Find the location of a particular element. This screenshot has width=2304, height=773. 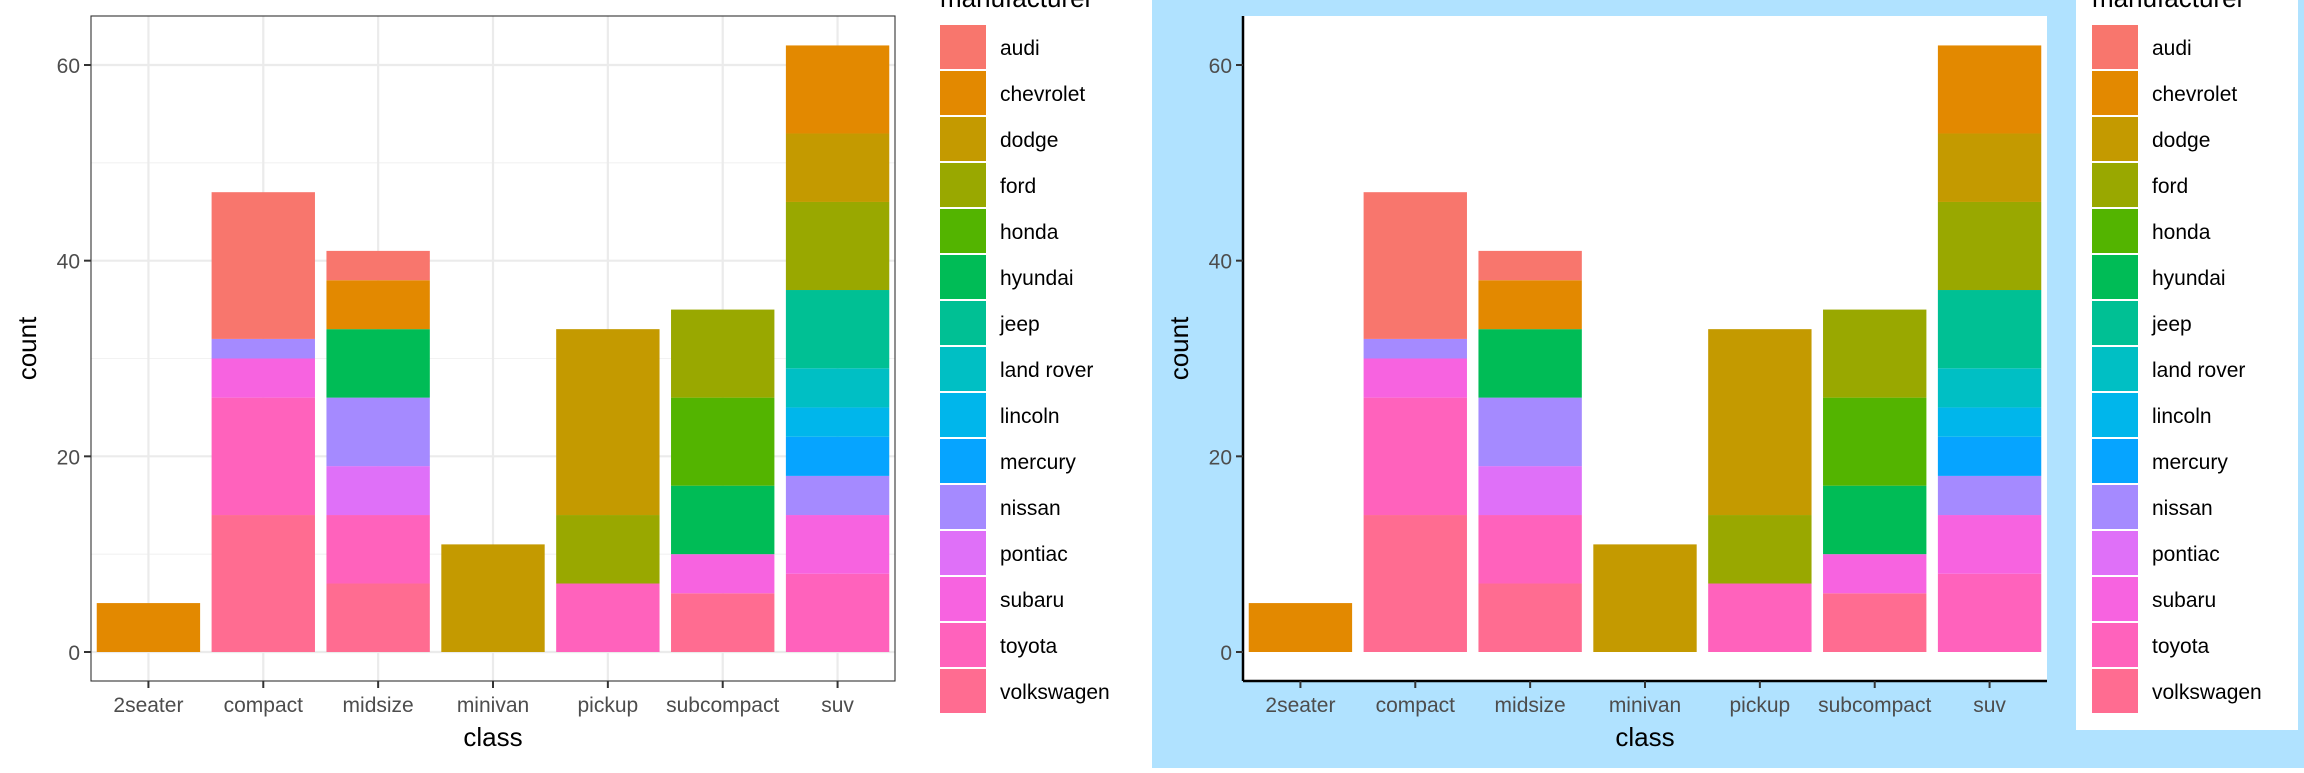

x-tick-label: compact is located at coordinates (264, 705).